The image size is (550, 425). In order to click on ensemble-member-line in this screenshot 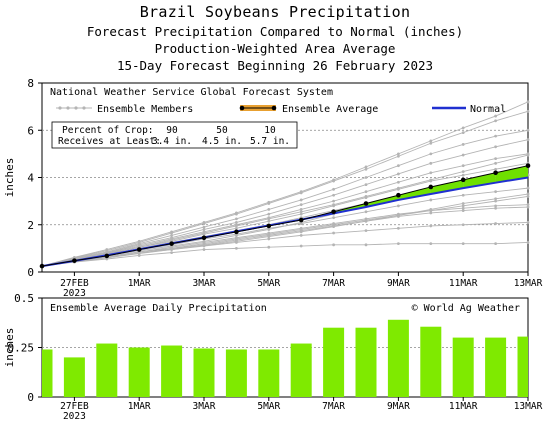, I will do `click(285, 236)`.